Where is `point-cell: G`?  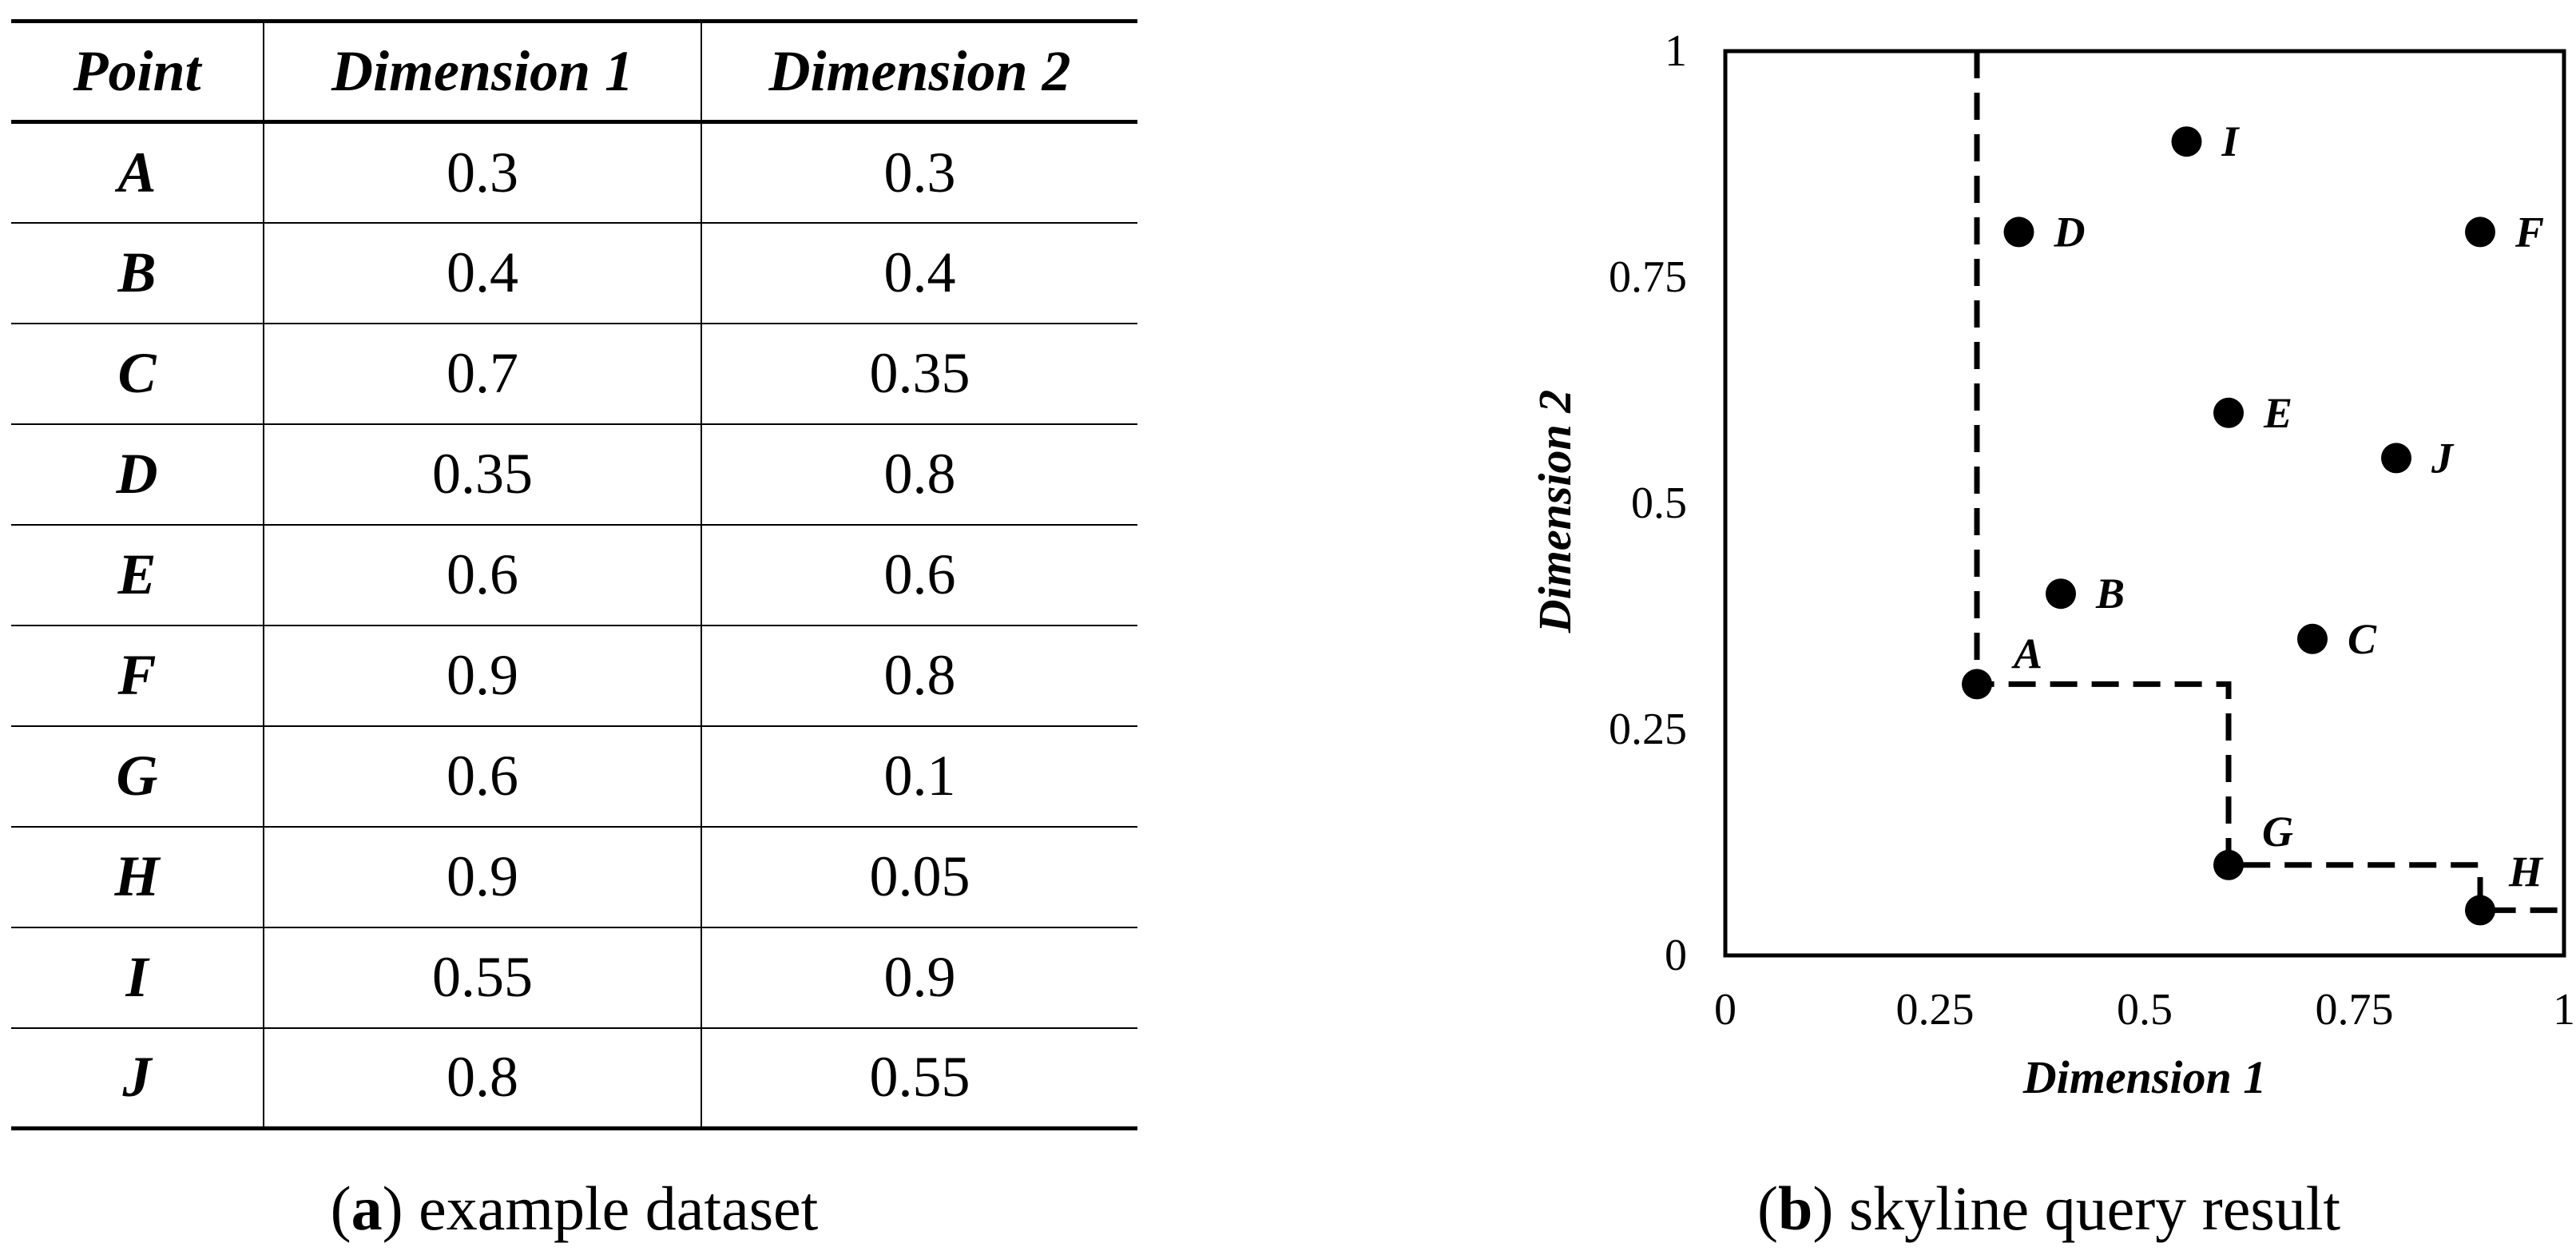
point-cell: G is located at coordinates (137, 776).